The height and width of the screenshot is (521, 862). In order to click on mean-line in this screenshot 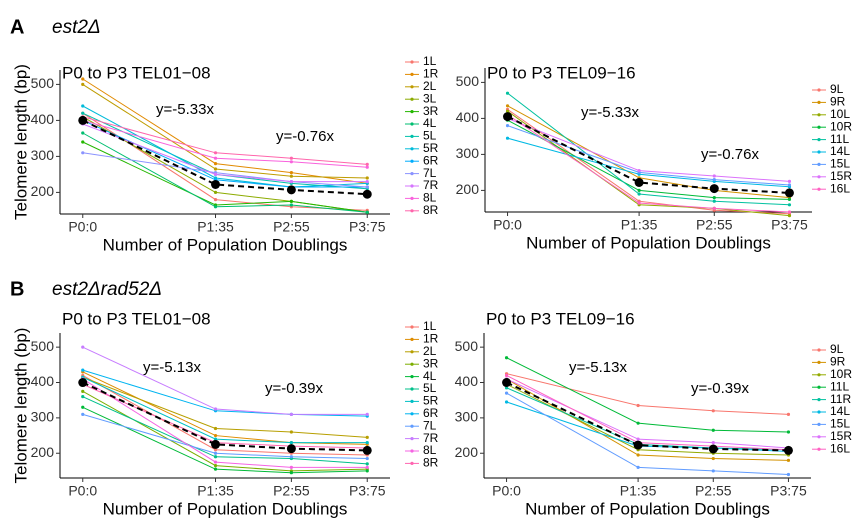, I will do `click(647, 416)`.